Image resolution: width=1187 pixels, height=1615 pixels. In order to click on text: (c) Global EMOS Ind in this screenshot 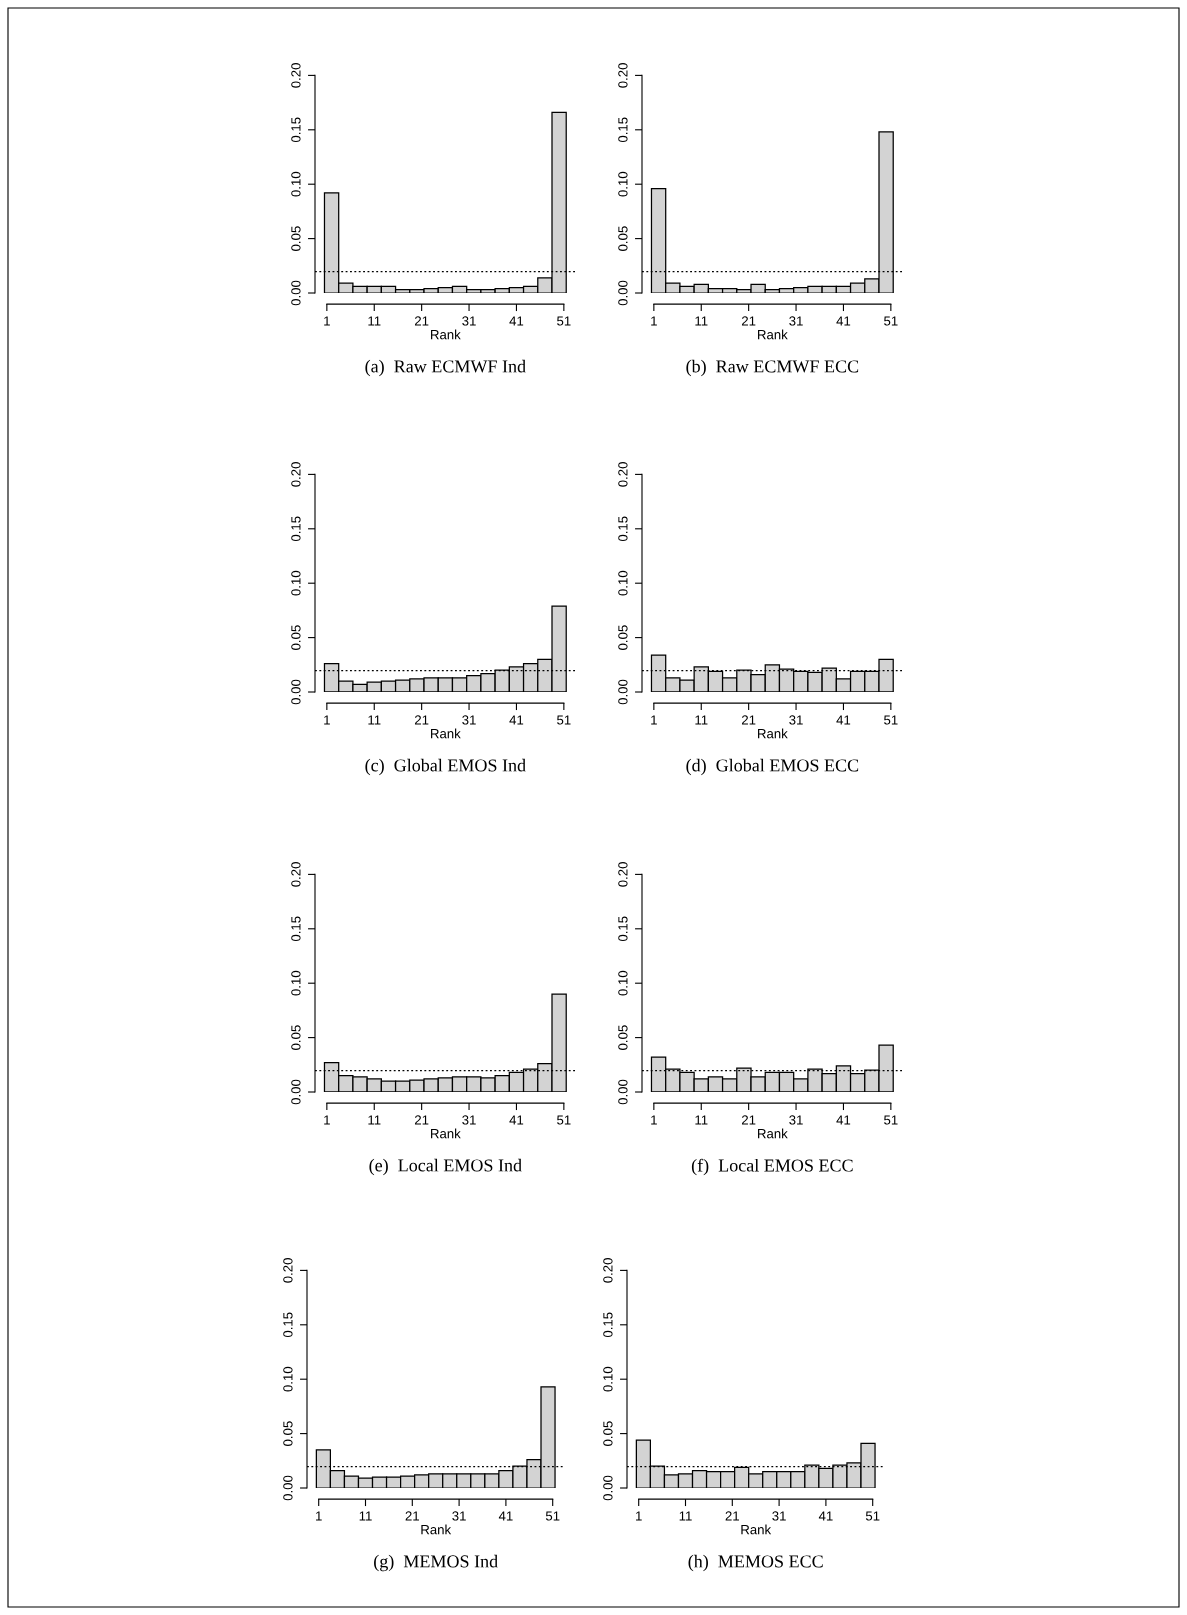, I will do `click(445, 767)`.